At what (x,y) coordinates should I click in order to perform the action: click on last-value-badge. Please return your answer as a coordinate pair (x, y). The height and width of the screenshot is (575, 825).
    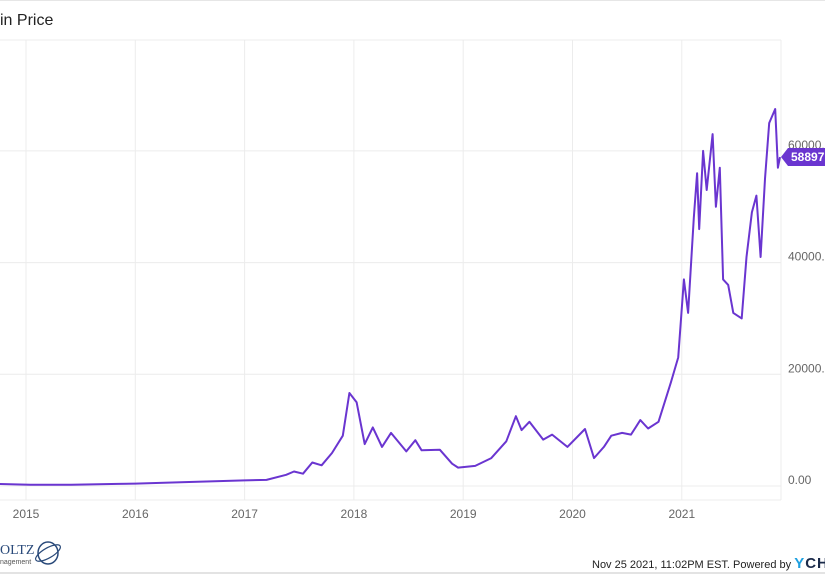
    Looking at the image, I should click on (803, 157).